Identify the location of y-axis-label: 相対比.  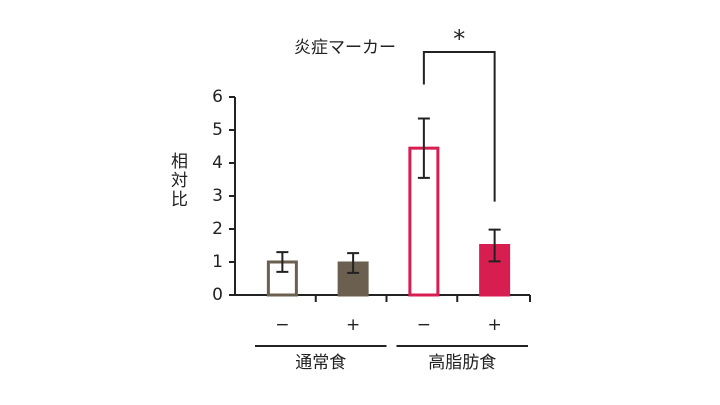
(177, 180).